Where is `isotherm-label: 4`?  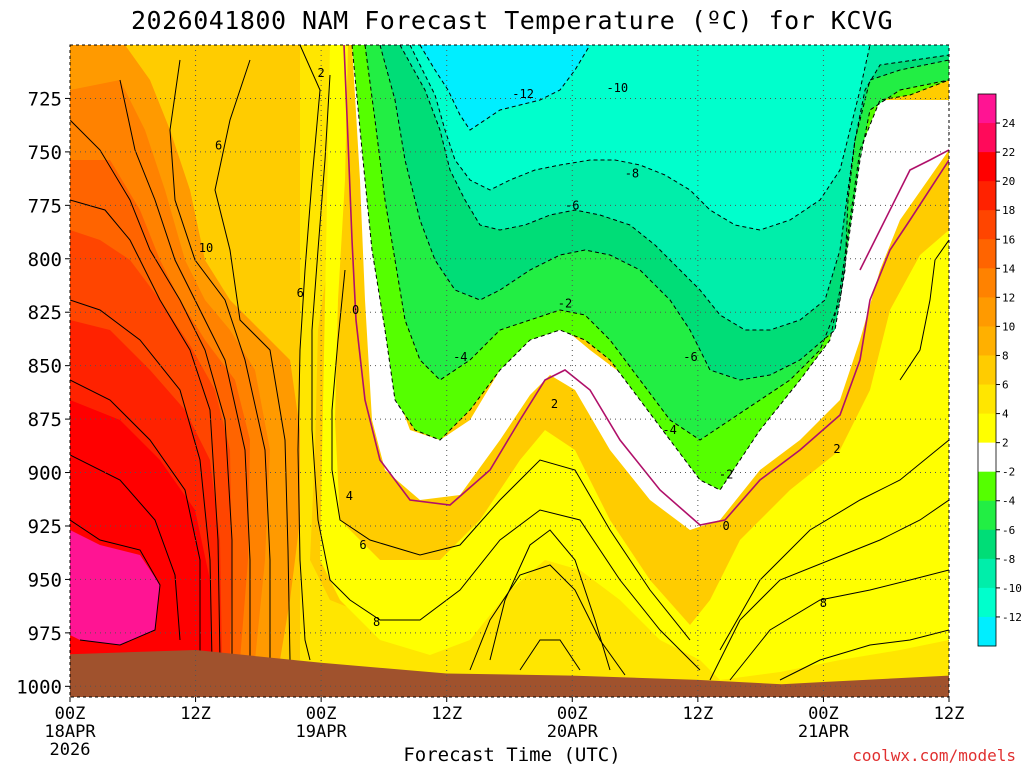
isotherm-label: 4 is located at coordinates (349, 496).